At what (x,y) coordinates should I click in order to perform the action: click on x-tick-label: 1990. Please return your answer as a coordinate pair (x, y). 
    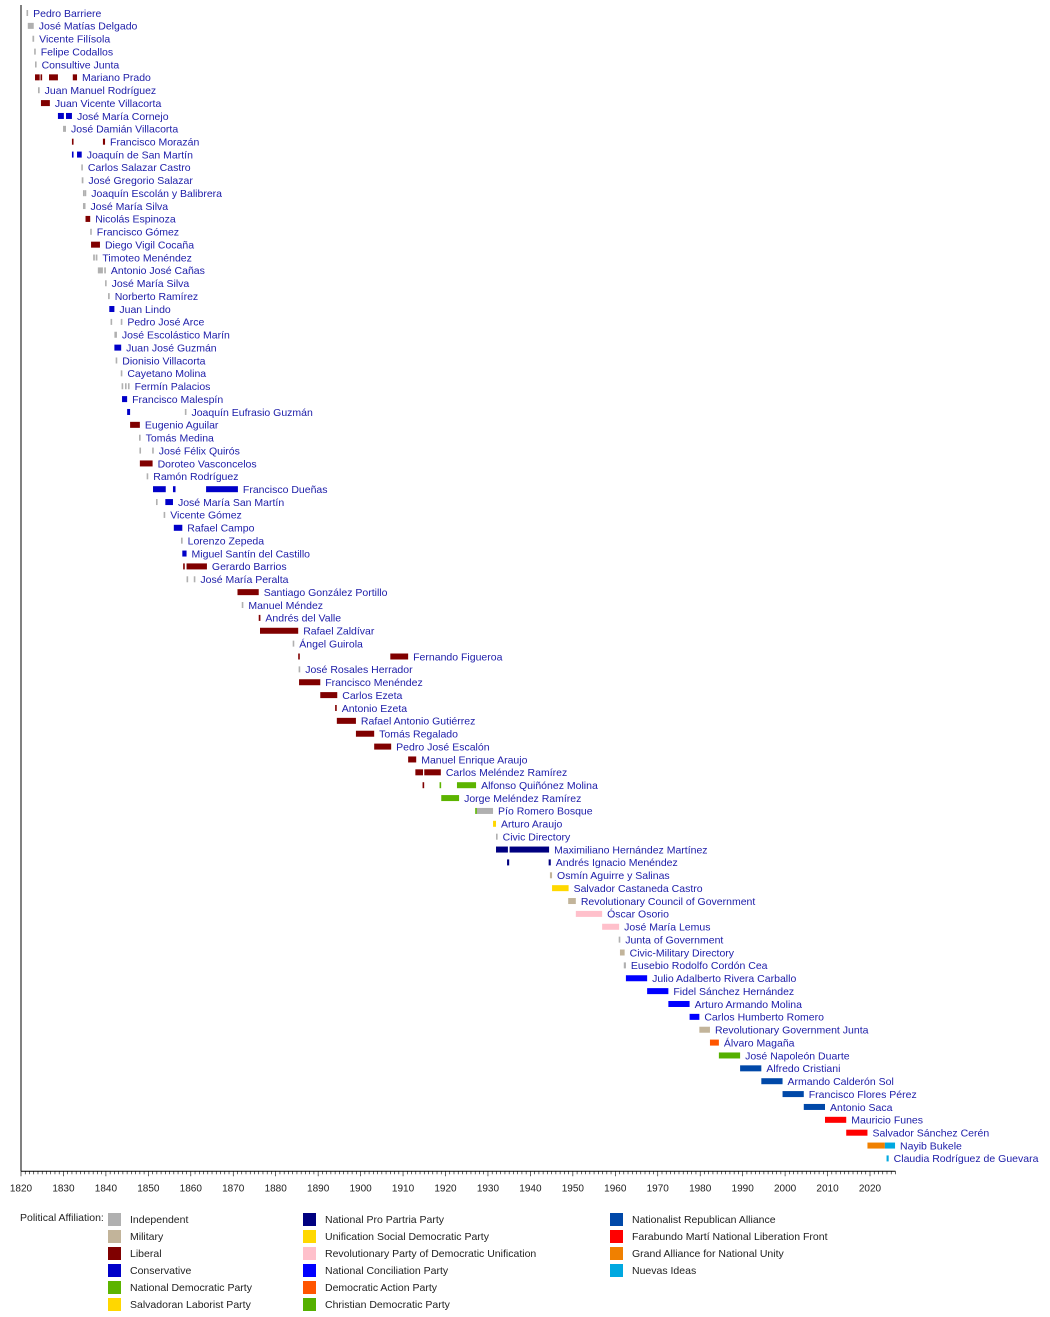
    Looking at the image, I should click on (743, 1188).